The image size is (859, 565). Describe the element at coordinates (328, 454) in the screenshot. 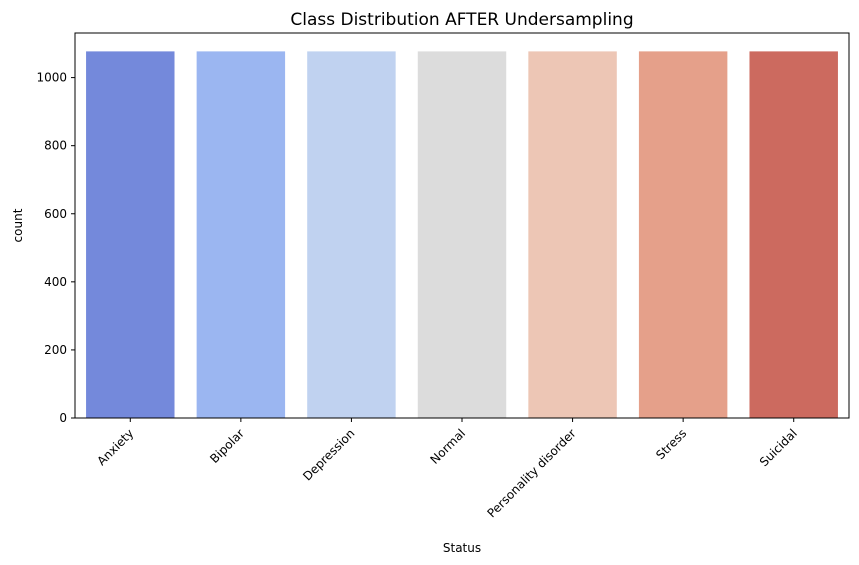

I see `x-tick-label: Depression` at that location.